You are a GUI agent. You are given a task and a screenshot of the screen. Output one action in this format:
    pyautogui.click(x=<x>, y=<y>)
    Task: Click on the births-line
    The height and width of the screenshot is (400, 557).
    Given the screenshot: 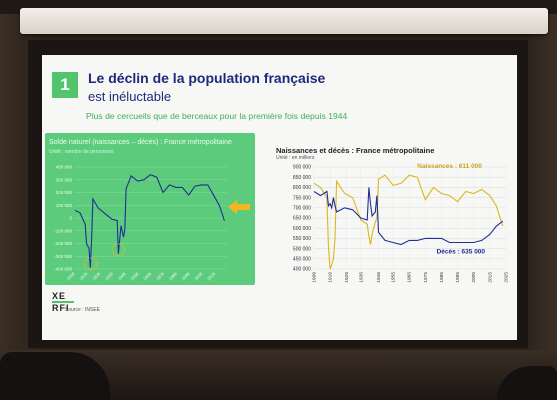 What is the action you would take?
    pyautogui.click(x=408, y=222)
    